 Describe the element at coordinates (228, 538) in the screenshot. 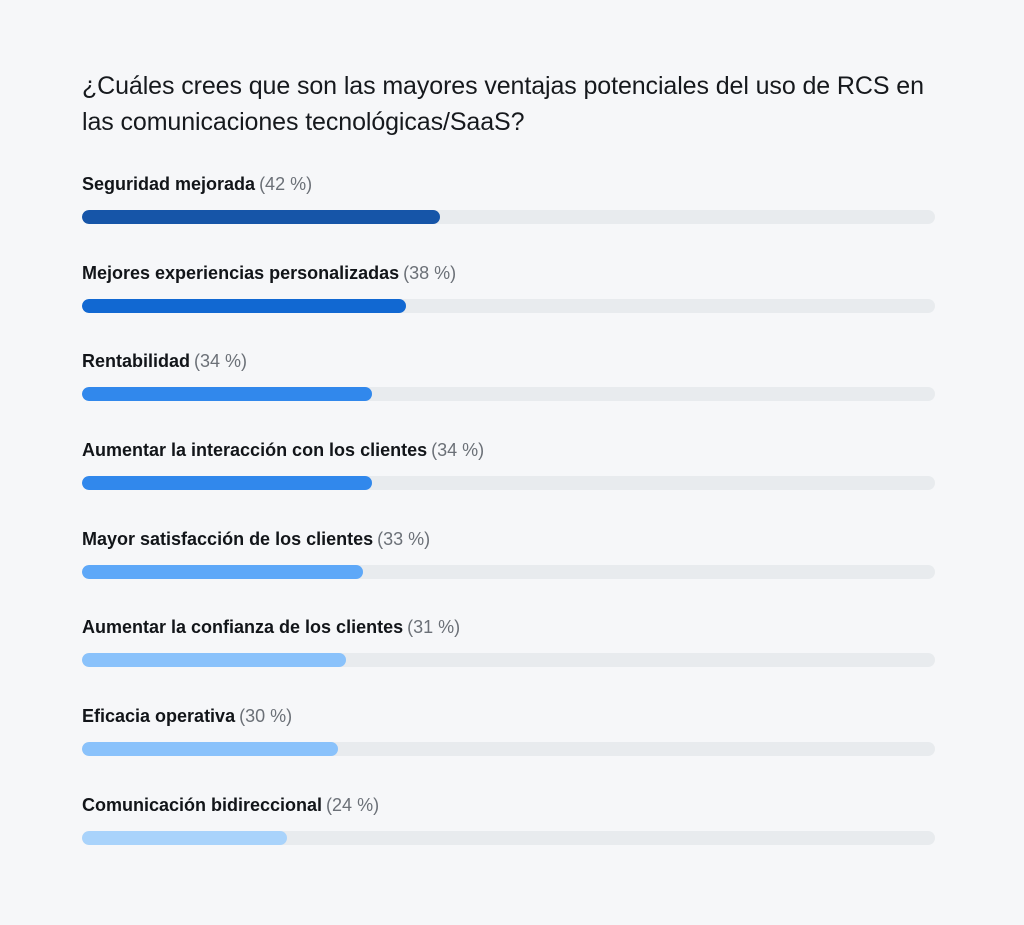

I see `bar-category: Mayor satisfacción de los clientes` at that location.